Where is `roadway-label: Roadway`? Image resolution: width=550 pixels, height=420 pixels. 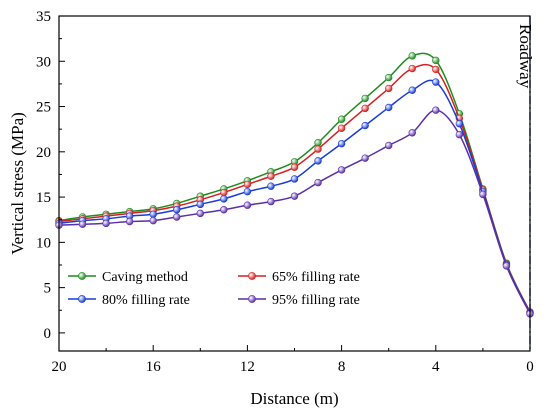 roadway-label: Roadway is located at coordinates (525, 56).